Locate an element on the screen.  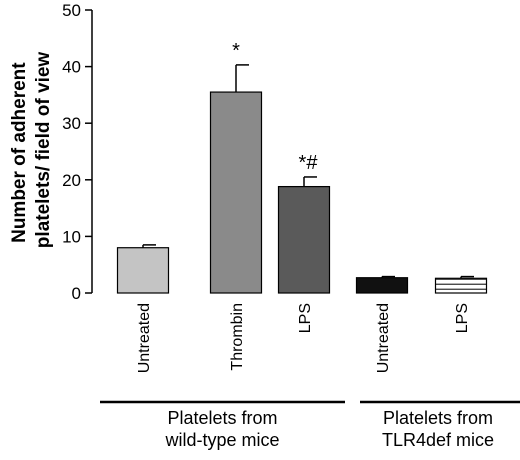
x-category-label: Thrombin is located at coordinates (237, 337).